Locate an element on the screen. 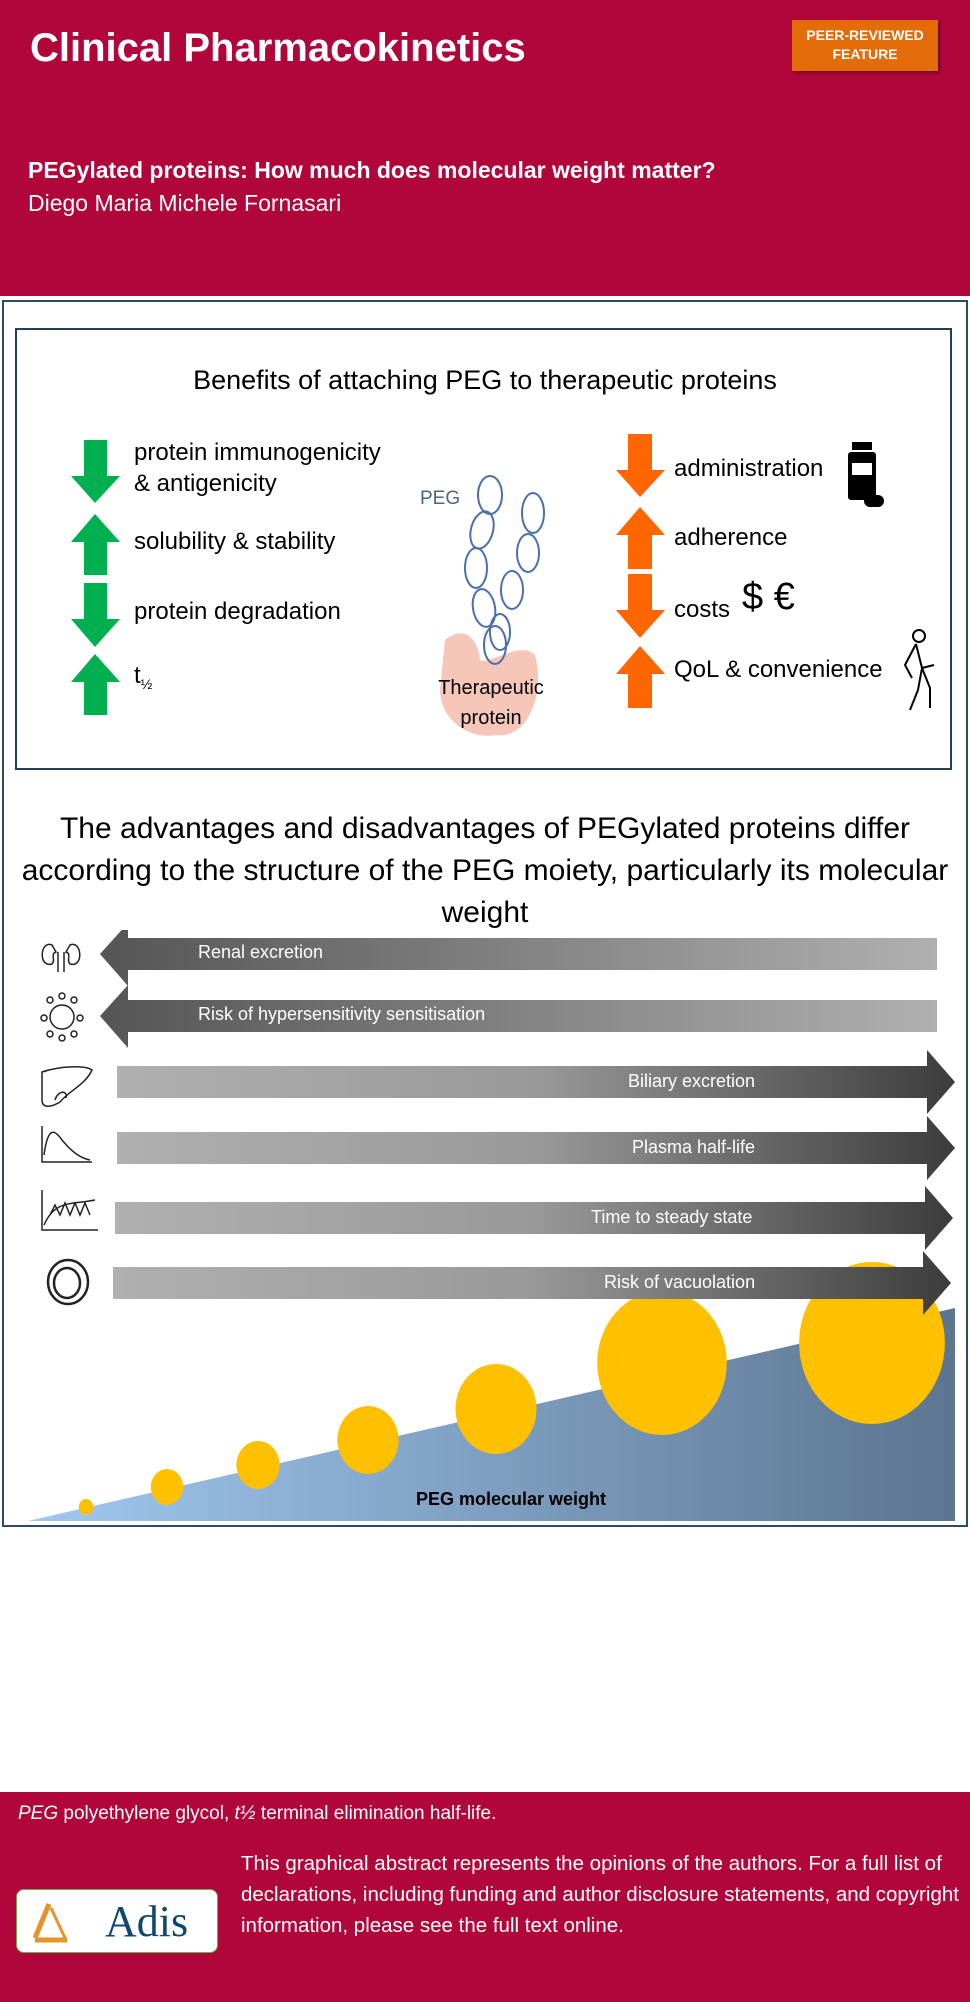 This screenshot has width=970, height=2002. badge-line2: FEATURE is located at coordinates (865, 54).